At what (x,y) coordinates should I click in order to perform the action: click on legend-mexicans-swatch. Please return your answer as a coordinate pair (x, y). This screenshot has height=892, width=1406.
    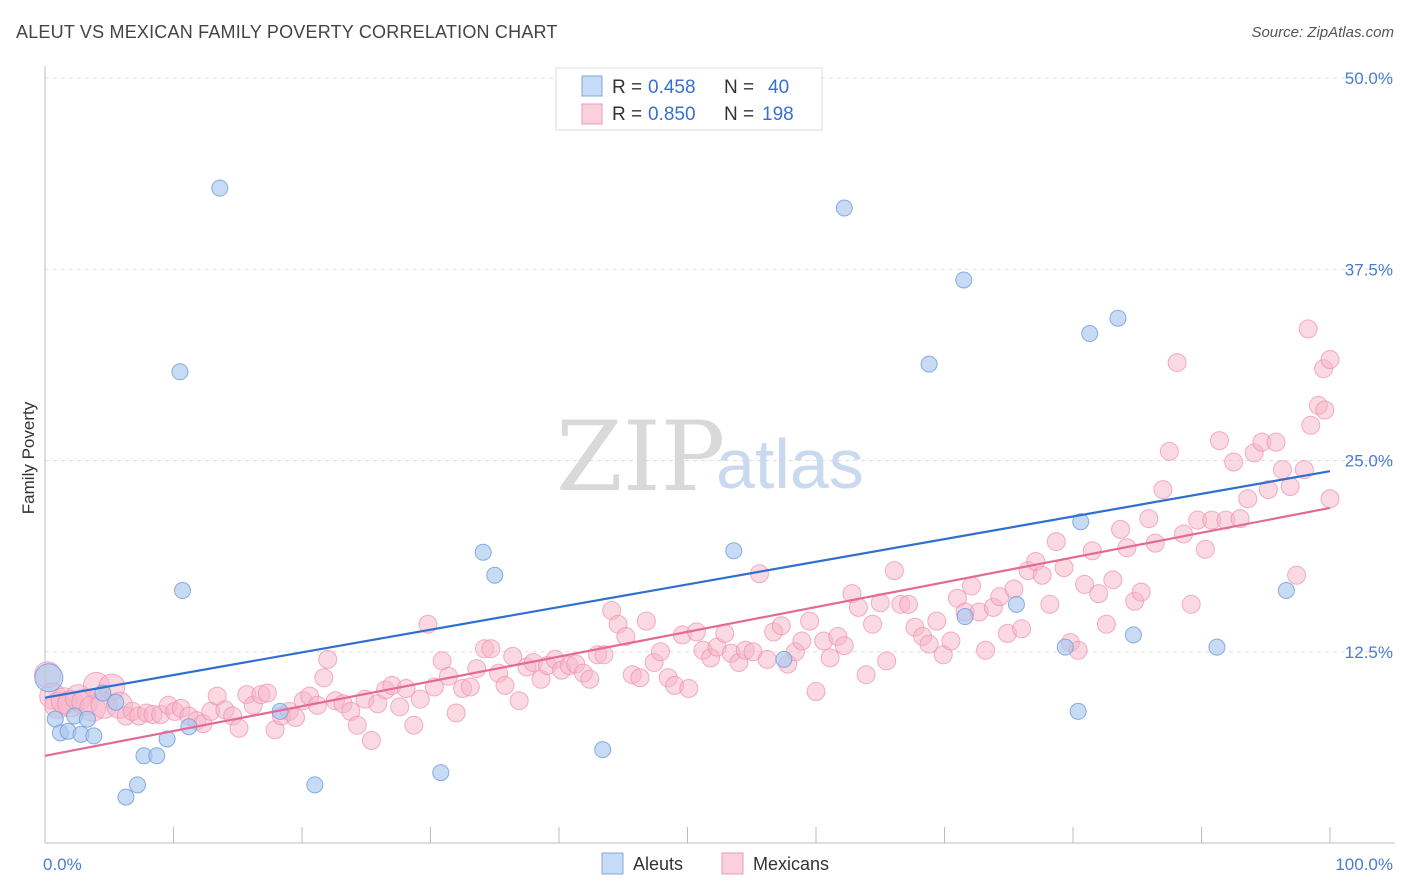
    Looking at the image, I should click on (732, 863).